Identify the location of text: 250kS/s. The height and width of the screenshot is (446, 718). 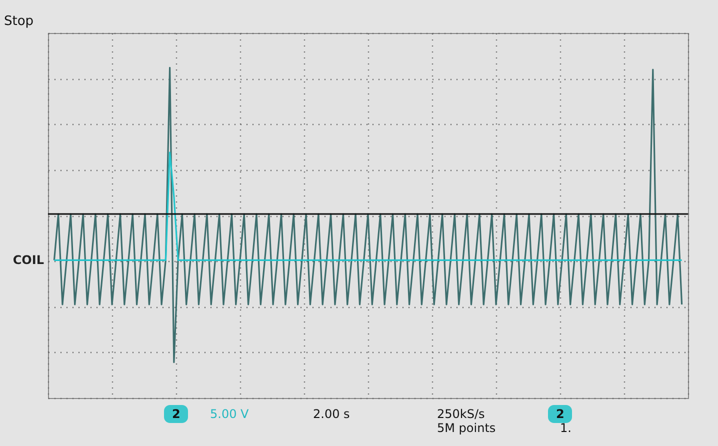
(461, 414).